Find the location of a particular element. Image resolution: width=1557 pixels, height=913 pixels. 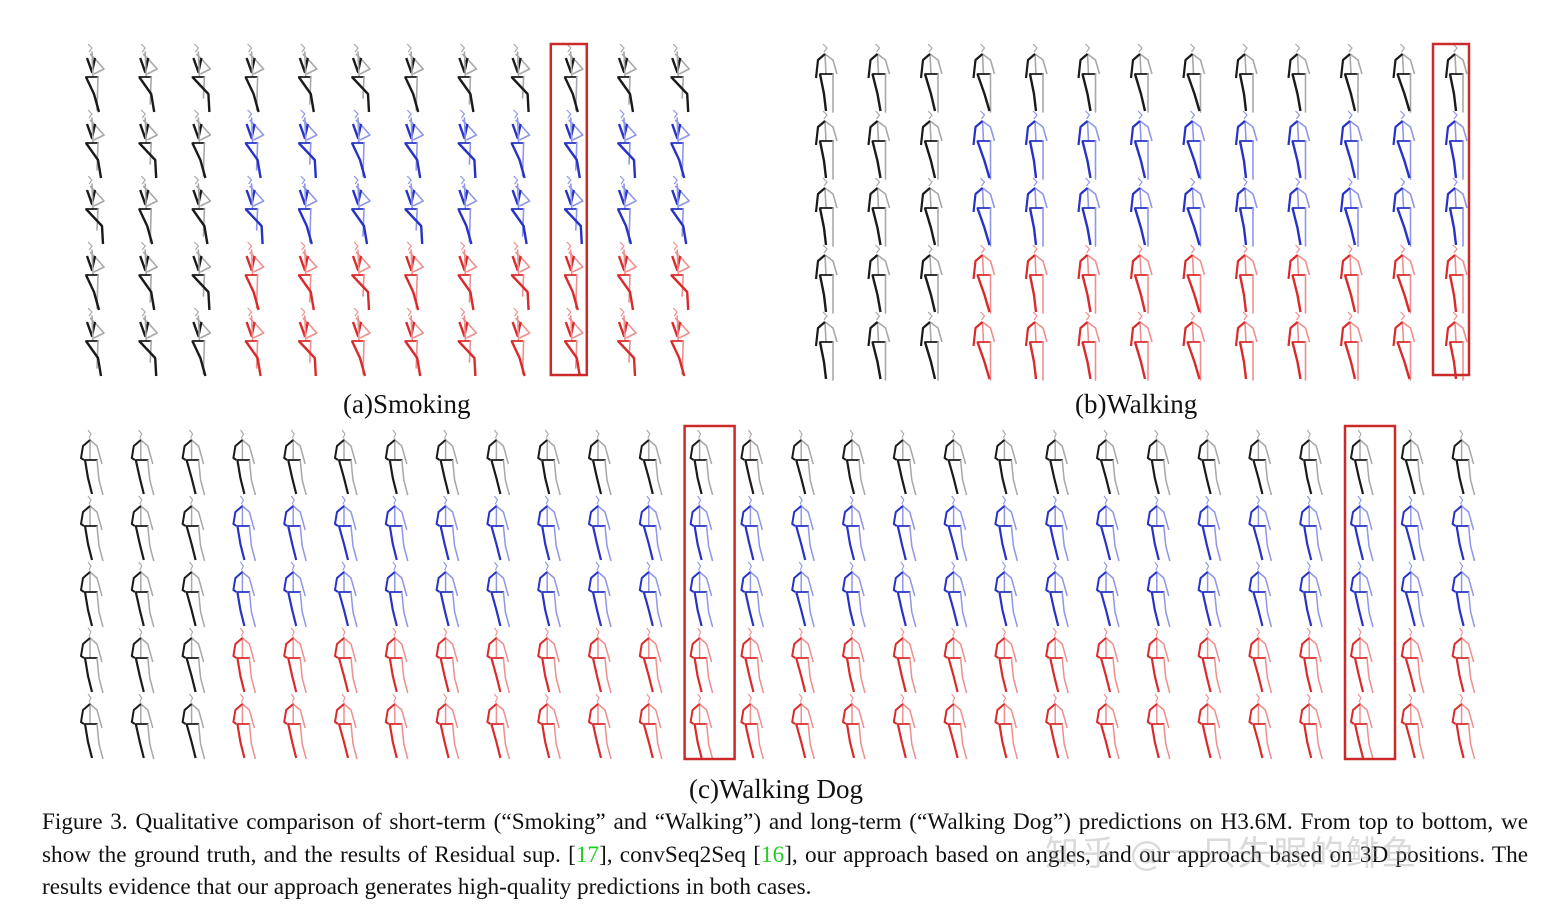

skeleton-grid-smoking is located at coordinates (387, 209).